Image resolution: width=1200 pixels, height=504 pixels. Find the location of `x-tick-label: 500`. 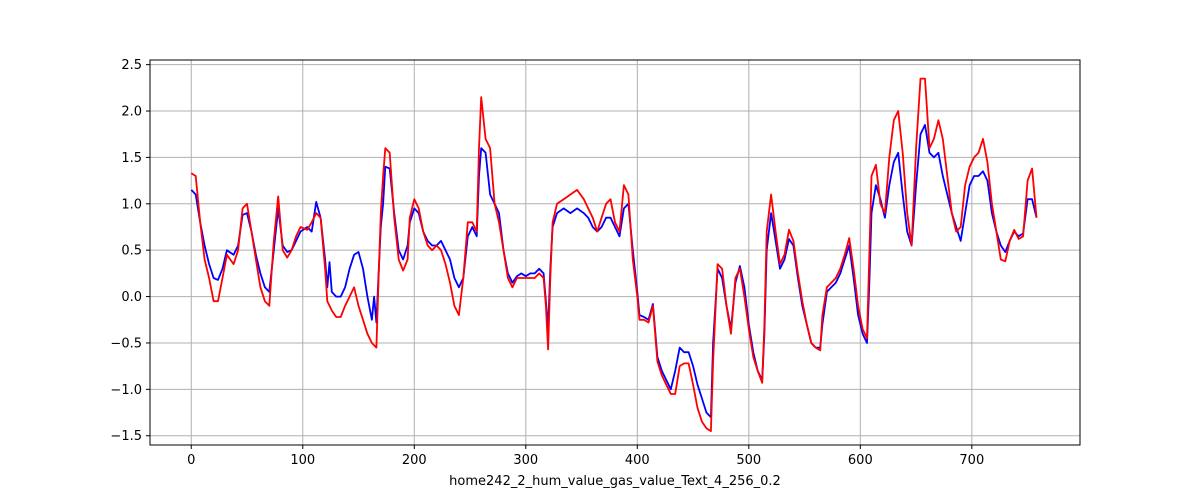

x-tick-label: 500 is located at coordinates (748, 460).